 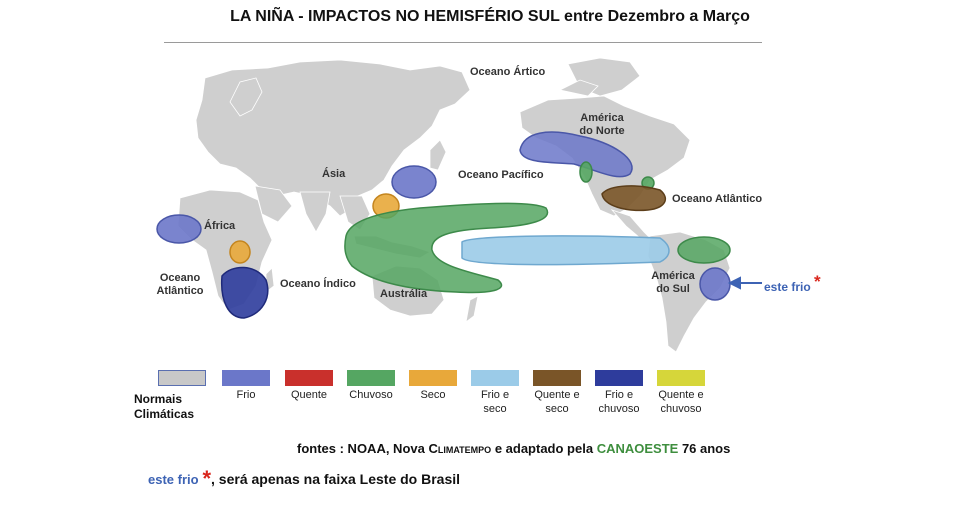 What do you see at coordinates (309, 378) in the screenshot?
I see `legend-swatch-quente` at bounding box center [309, 378].